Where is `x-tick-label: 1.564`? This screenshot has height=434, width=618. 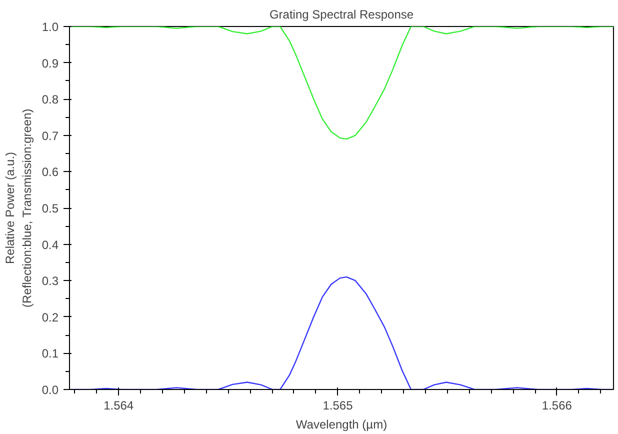
x-tick-label: 1.564 is located at coordinates (119, 405).